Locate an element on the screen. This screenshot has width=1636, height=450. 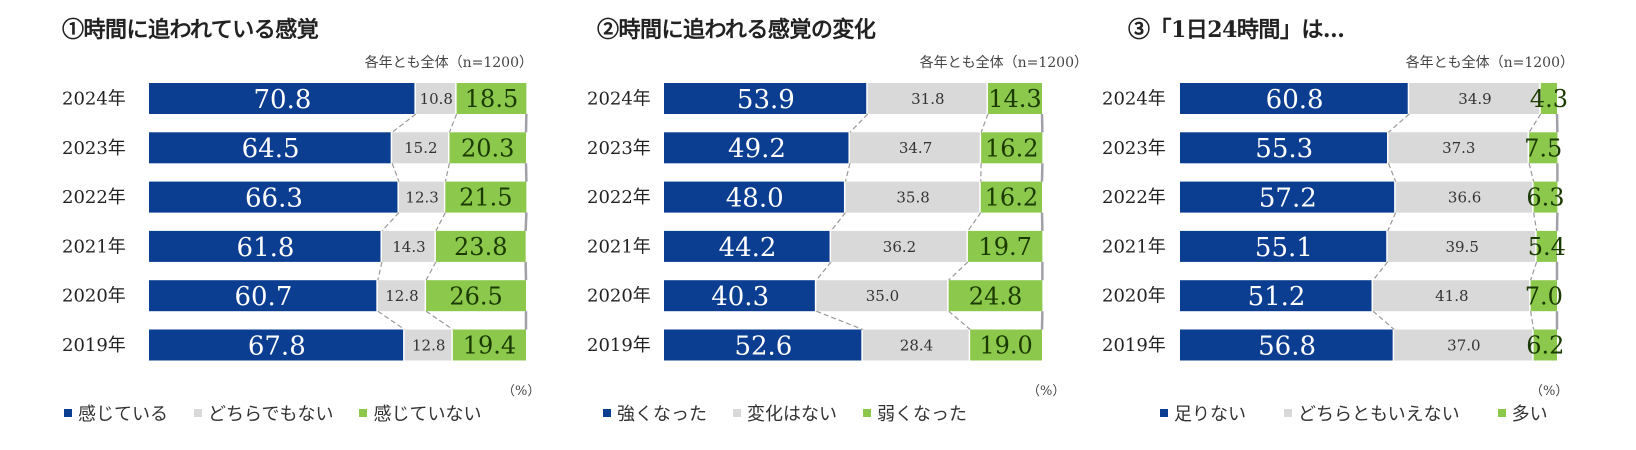
legend-item-3: 多い is located at coordinates (1522, 413).